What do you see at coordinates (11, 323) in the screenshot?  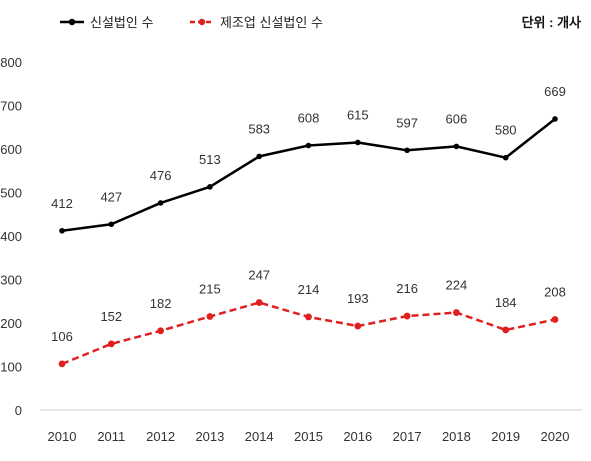 I see `y-tick-label: 200` at bounding box center [11, 323].